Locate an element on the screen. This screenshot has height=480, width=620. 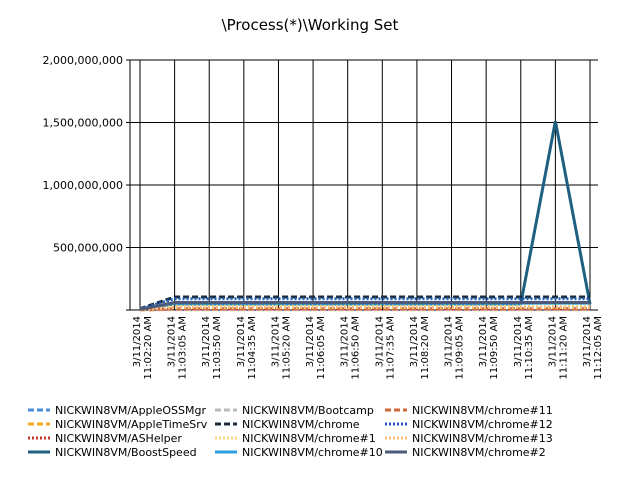
x-tick-label: 3/11/2014 11:09:50 AM is located at coordinates (489, 348).